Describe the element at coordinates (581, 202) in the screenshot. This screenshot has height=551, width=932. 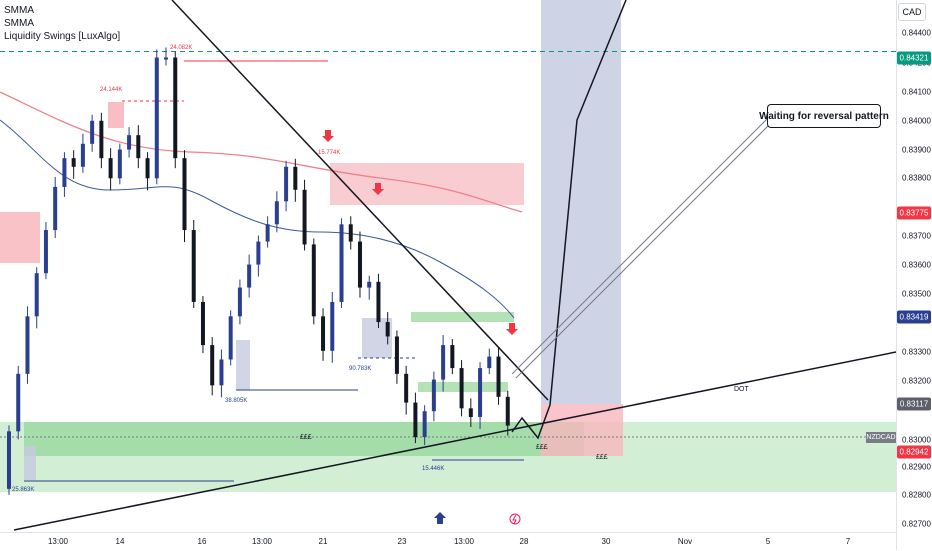
I see `projection-zone` at that location.